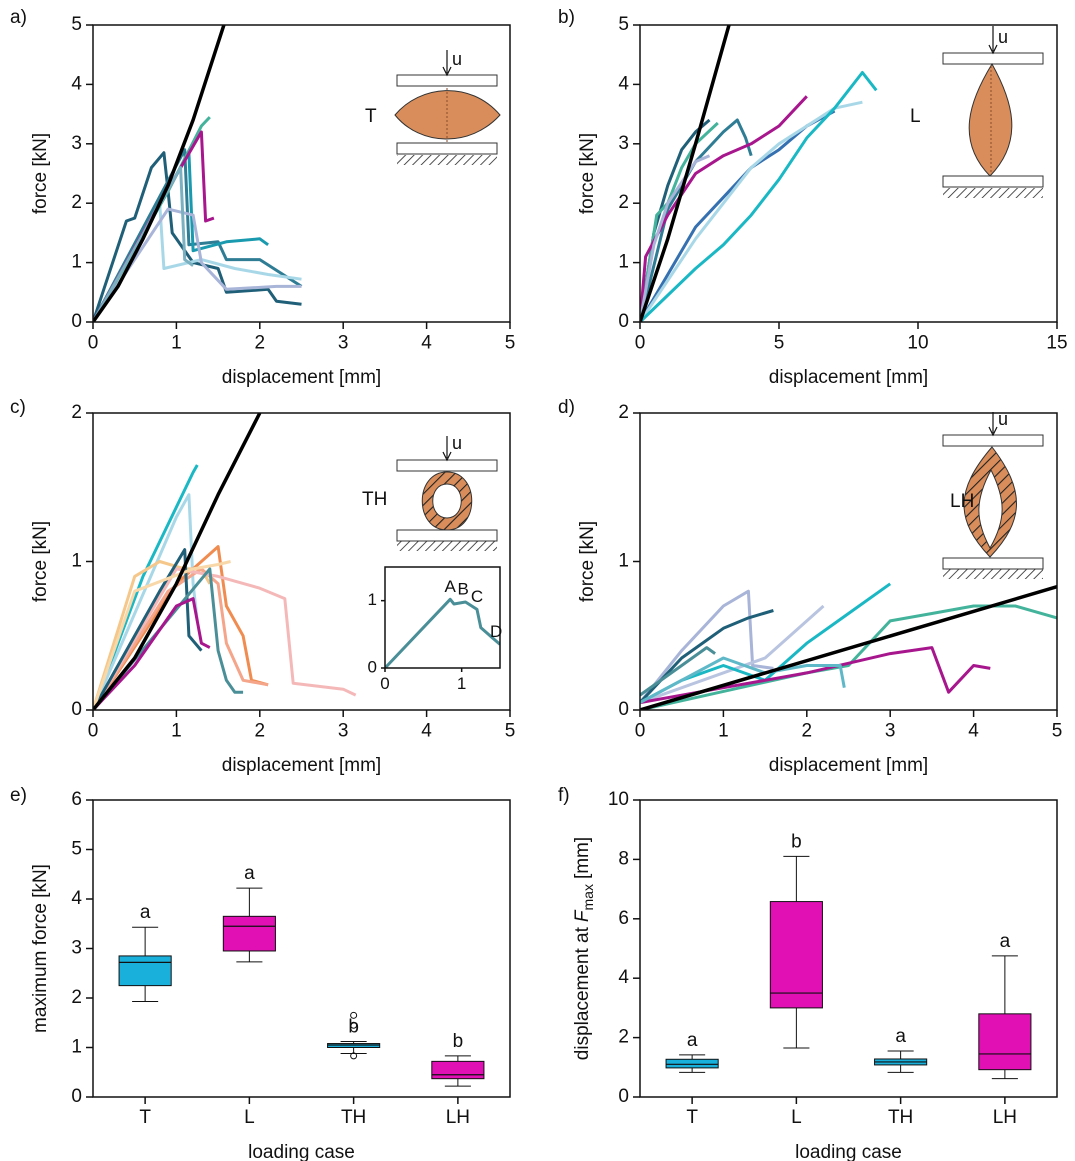  Describe the element at coordinates (1056, 342) in the screenshot. I see `x-tick-label: 15` at that location.